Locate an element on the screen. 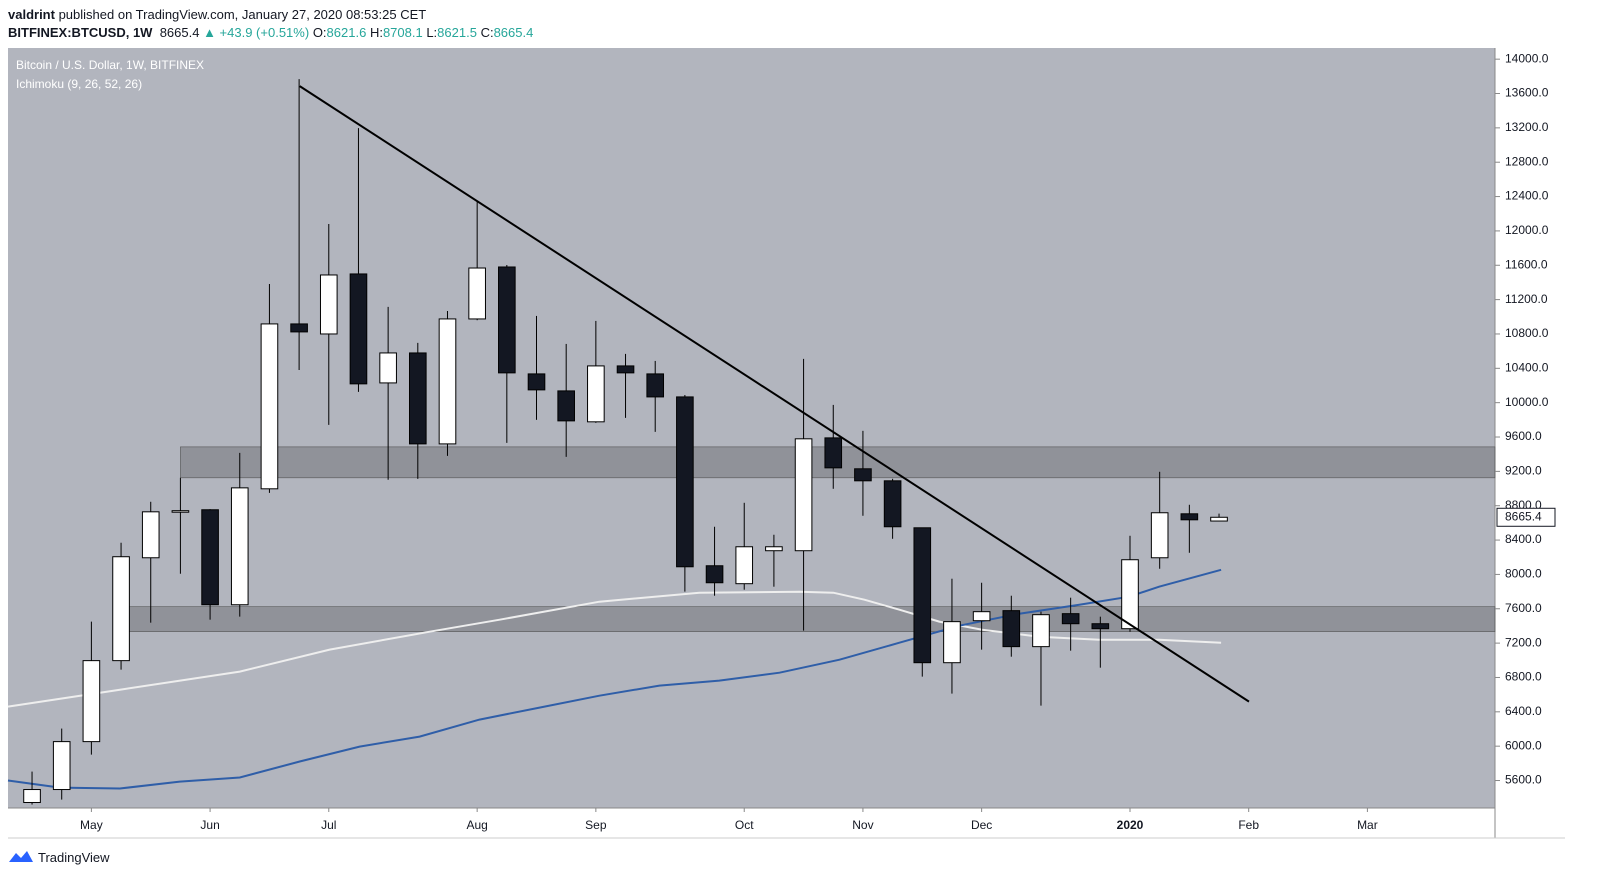  x-tick-label: Oct is located at coordinates (744, 825).